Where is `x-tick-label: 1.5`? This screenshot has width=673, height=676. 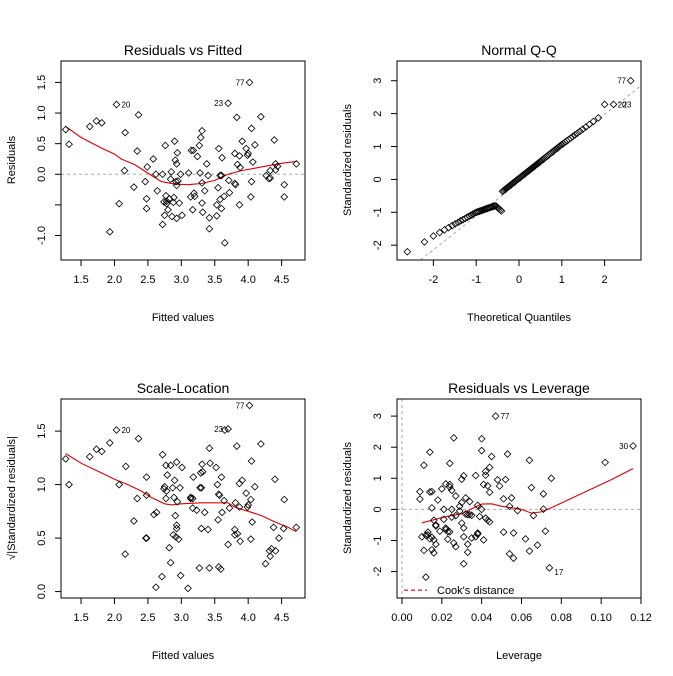 x-tick-label: 1.5 is located at coordinates (80, 280).